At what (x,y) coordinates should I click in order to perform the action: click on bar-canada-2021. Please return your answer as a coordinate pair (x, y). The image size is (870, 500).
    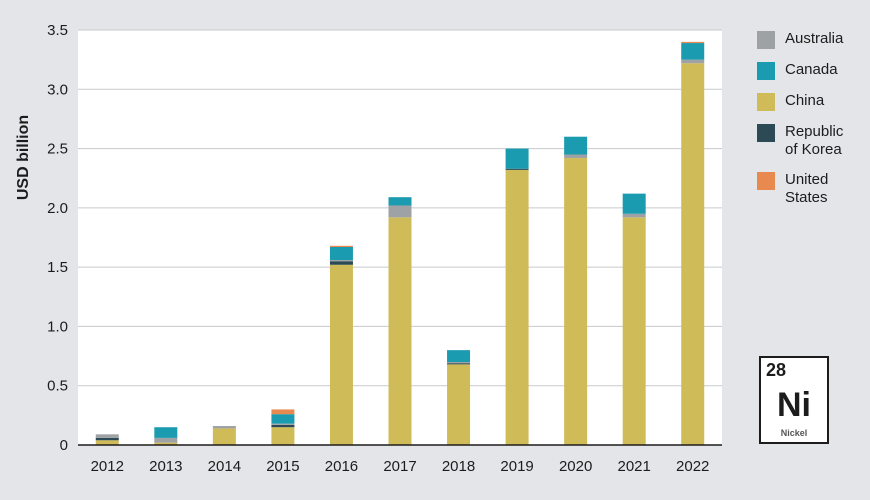
    Looking at the image, I should click on (634, 203).